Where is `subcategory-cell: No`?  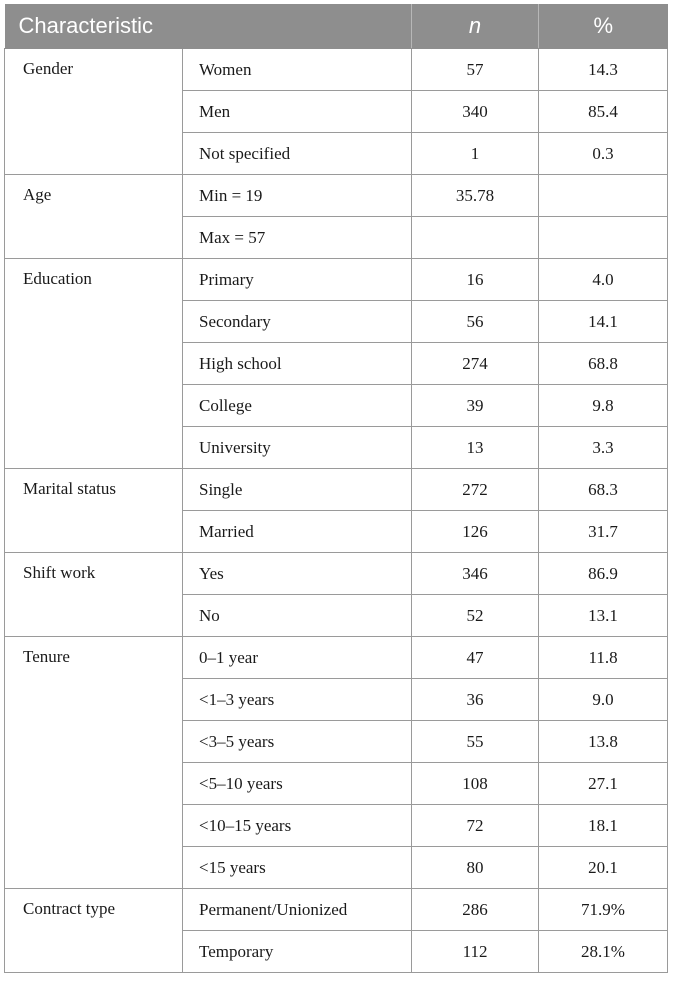 subcategory-cell: No is located at coordinates (297, 615).